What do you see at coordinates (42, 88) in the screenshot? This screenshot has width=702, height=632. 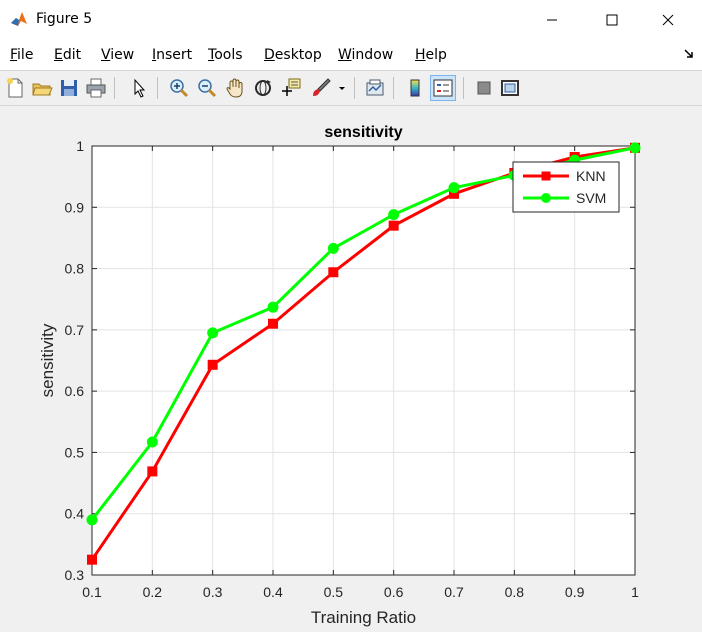 I see `open-file-icon` at bounding box center [42, 88].